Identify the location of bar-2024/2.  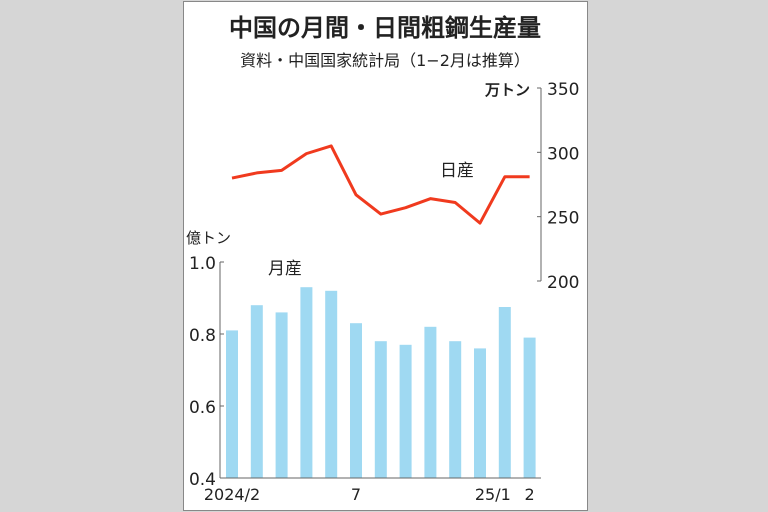
(232, 404).